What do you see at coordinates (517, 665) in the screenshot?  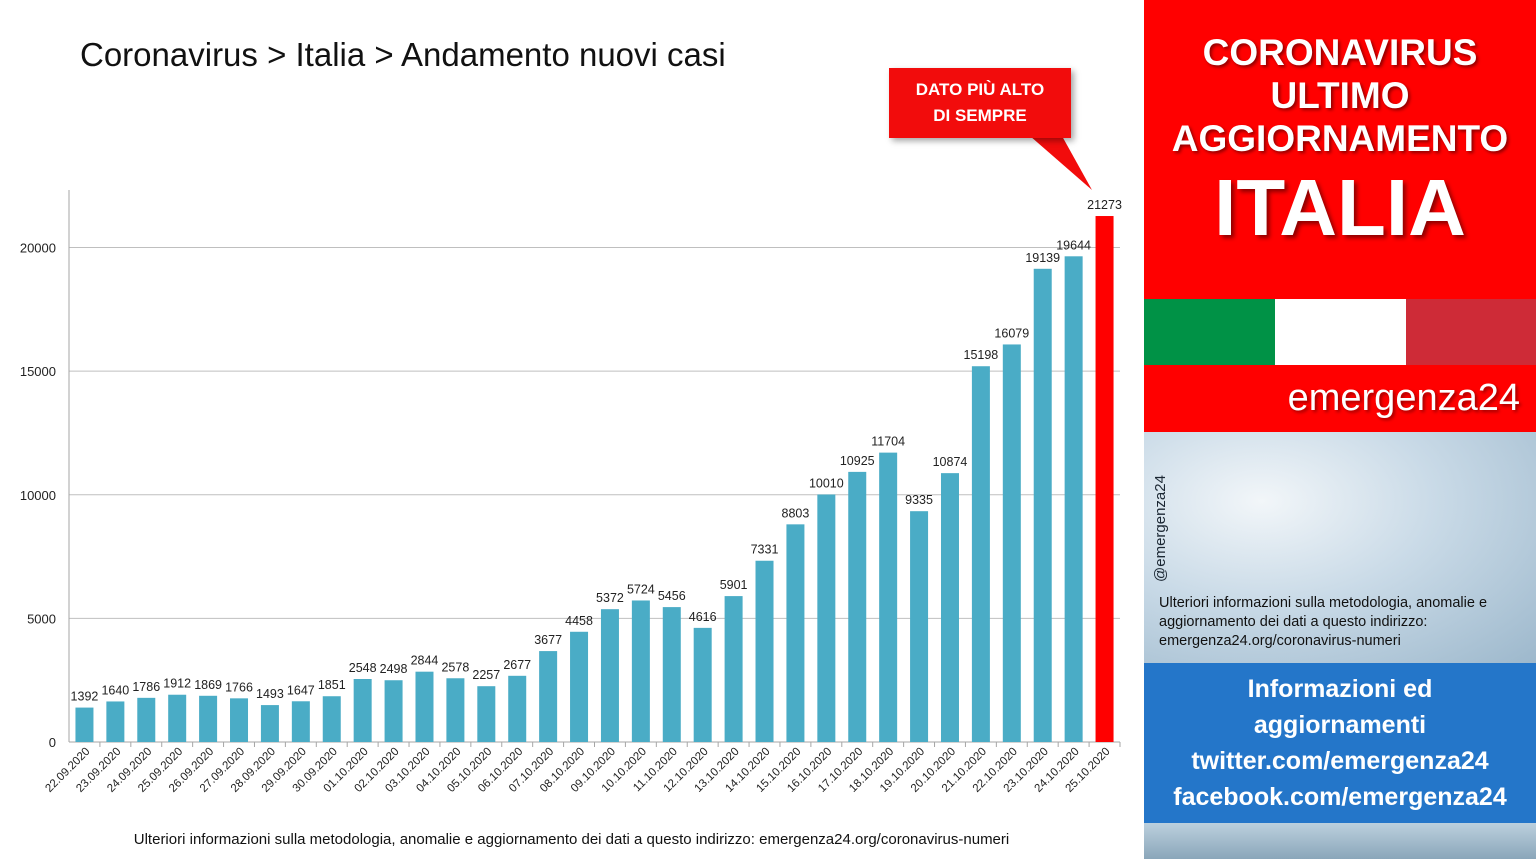 I see `data-label: 2677` at bounding box center [517, 665].